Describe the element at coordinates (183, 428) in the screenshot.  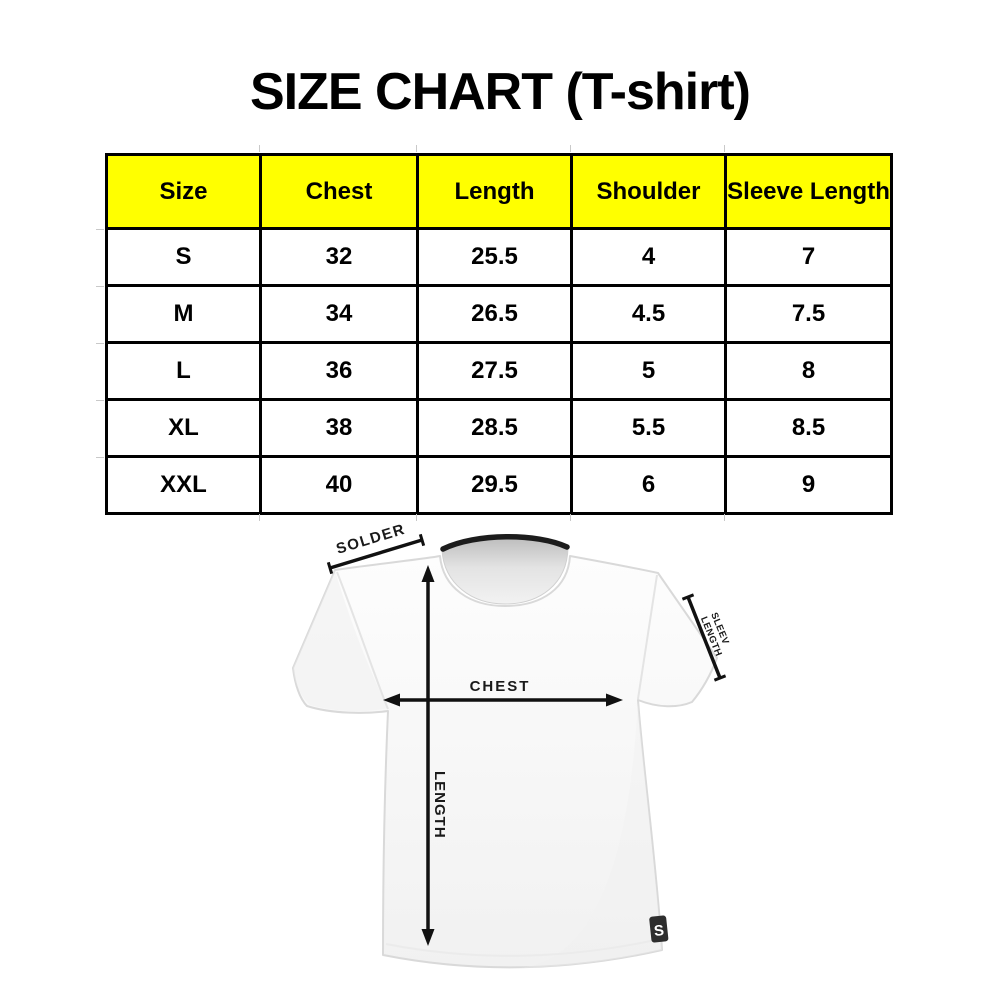
I see `table-cell: XL` at that location.